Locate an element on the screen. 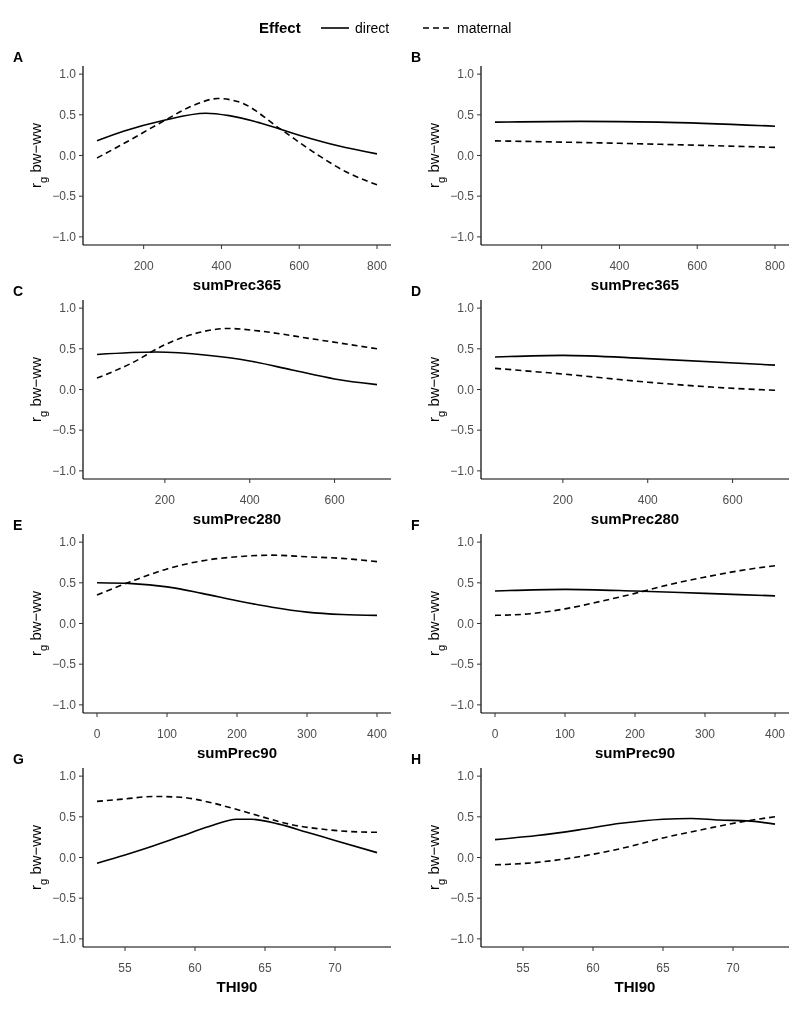 The width and height of the screenshot is (800, 1013). legend-label: maternal is located at coordinates (484, 28).